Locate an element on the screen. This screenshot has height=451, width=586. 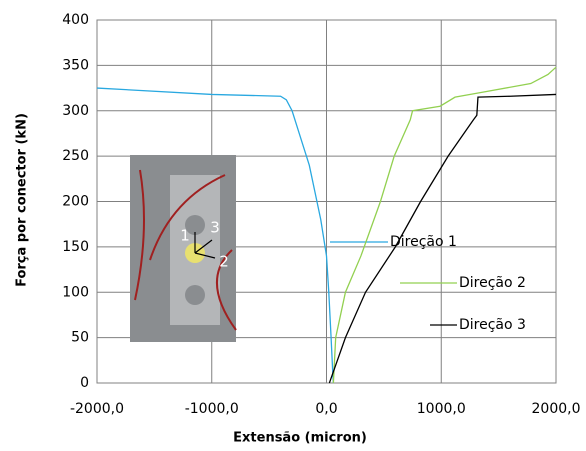
inset-label: 2 is located at coordinates (224, 262).